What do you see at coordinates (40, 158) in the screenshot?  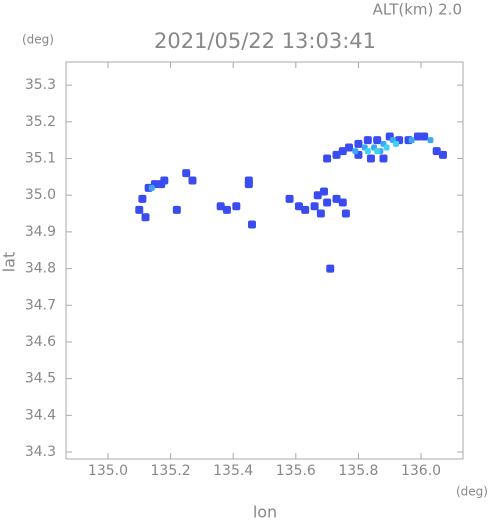 I see `y-tick-label: 35.1` at bounding box center [40, 158].